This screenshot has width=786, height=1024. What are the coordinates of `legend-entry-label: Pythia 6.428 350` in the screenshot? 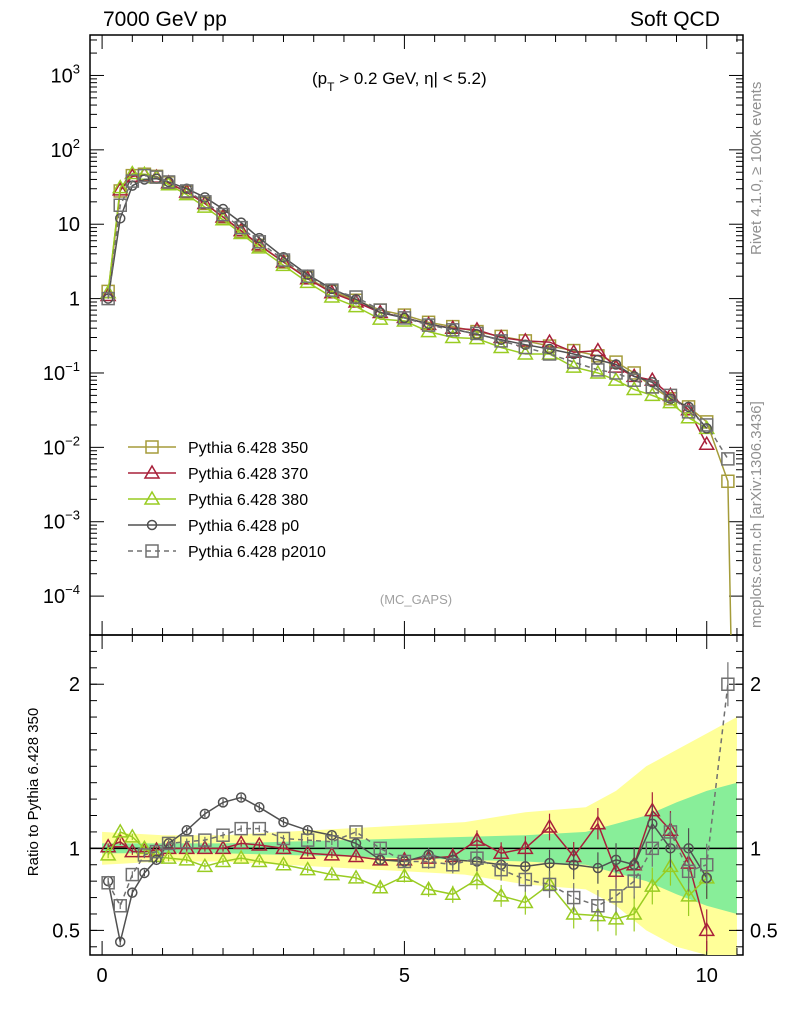 It's located at (248, 448).